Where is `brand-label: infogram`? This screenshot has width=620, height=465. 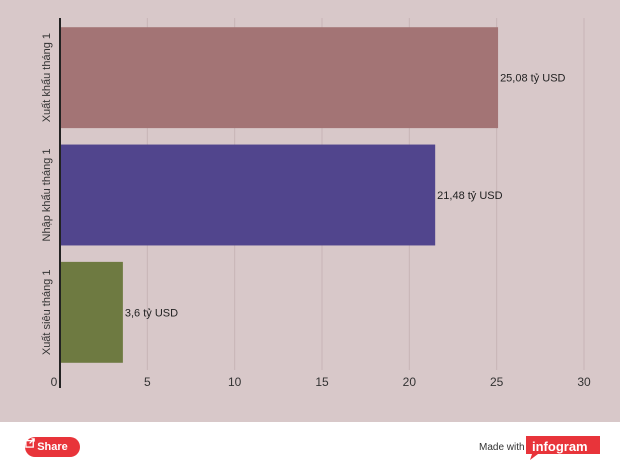
brand-label: infogram is located at coordinates (560, 446).